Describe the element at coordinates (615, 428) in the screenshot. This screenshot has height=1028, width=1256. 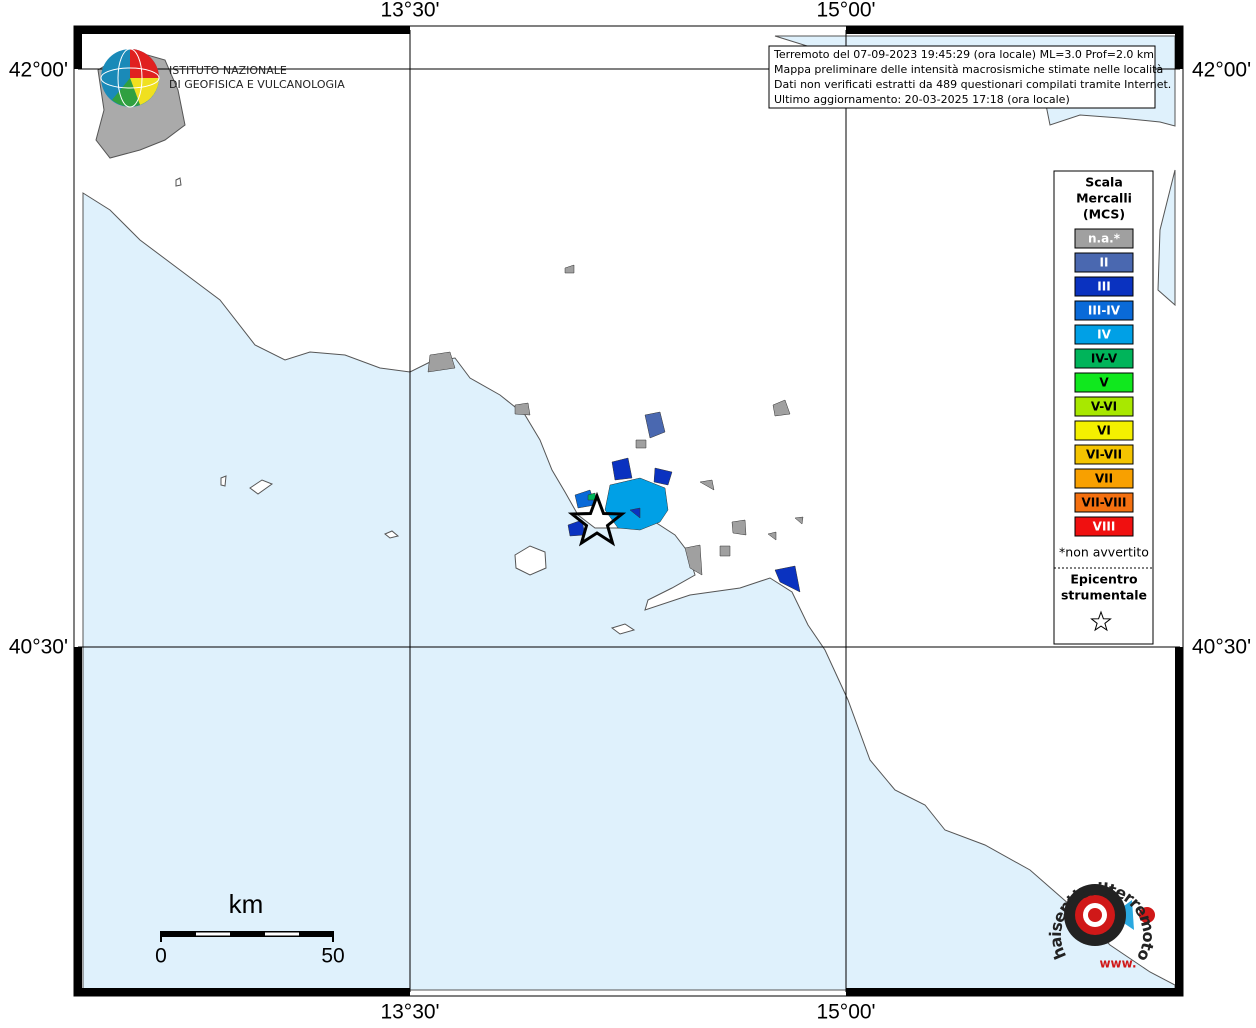
I see `intensity-patches` at that location.